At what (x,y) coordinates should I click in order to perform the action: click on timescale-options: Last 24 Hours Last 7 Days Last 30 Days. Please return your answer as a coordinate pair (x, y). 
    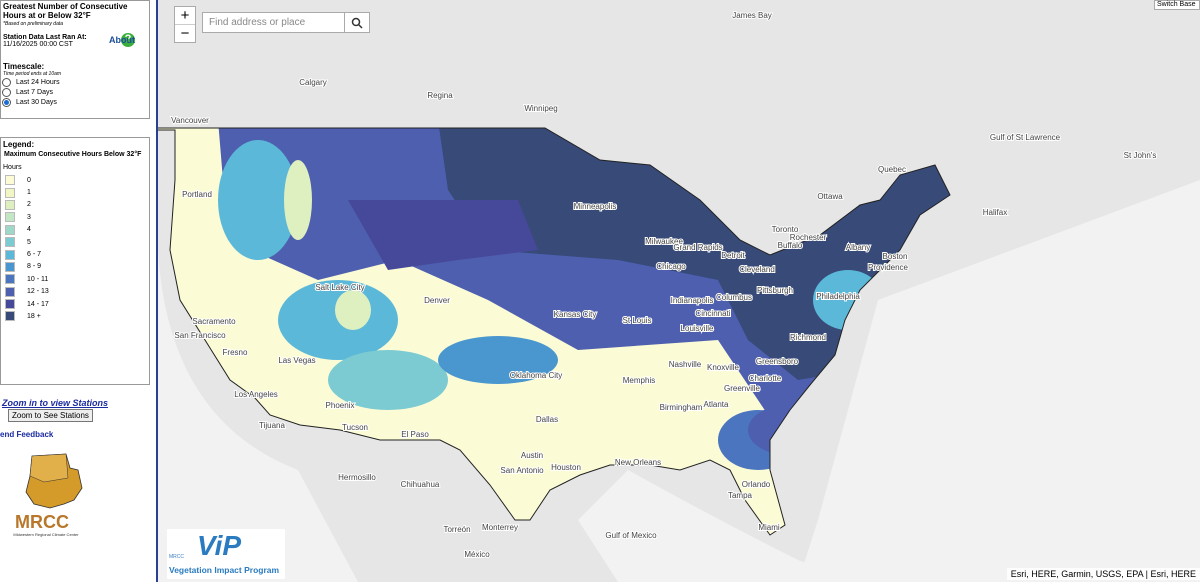
    Looking at the image, I should click on (75, 92).